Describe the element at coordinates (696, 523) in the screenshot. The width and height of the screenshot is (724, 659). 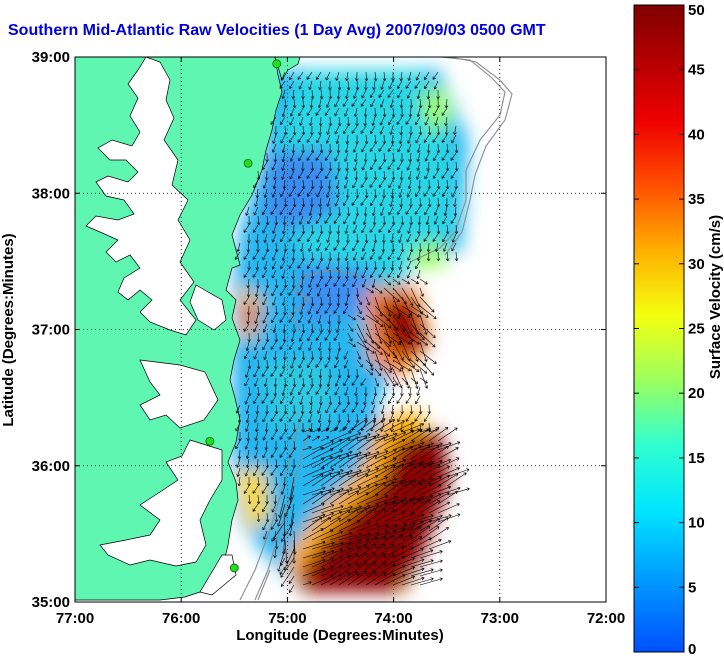
I see `colorbar-tick-label: 10` at that location.